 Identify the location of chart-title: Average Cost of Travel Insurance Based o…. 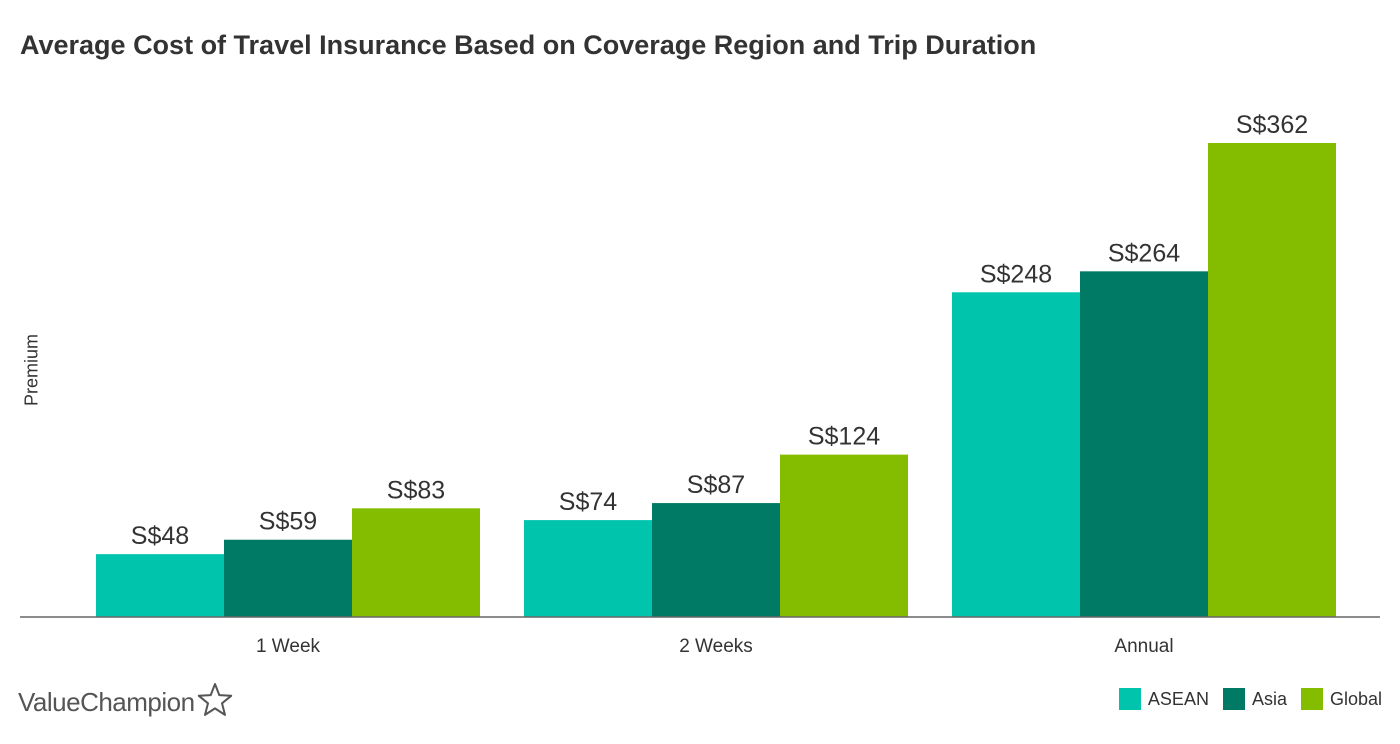
(528, 45).